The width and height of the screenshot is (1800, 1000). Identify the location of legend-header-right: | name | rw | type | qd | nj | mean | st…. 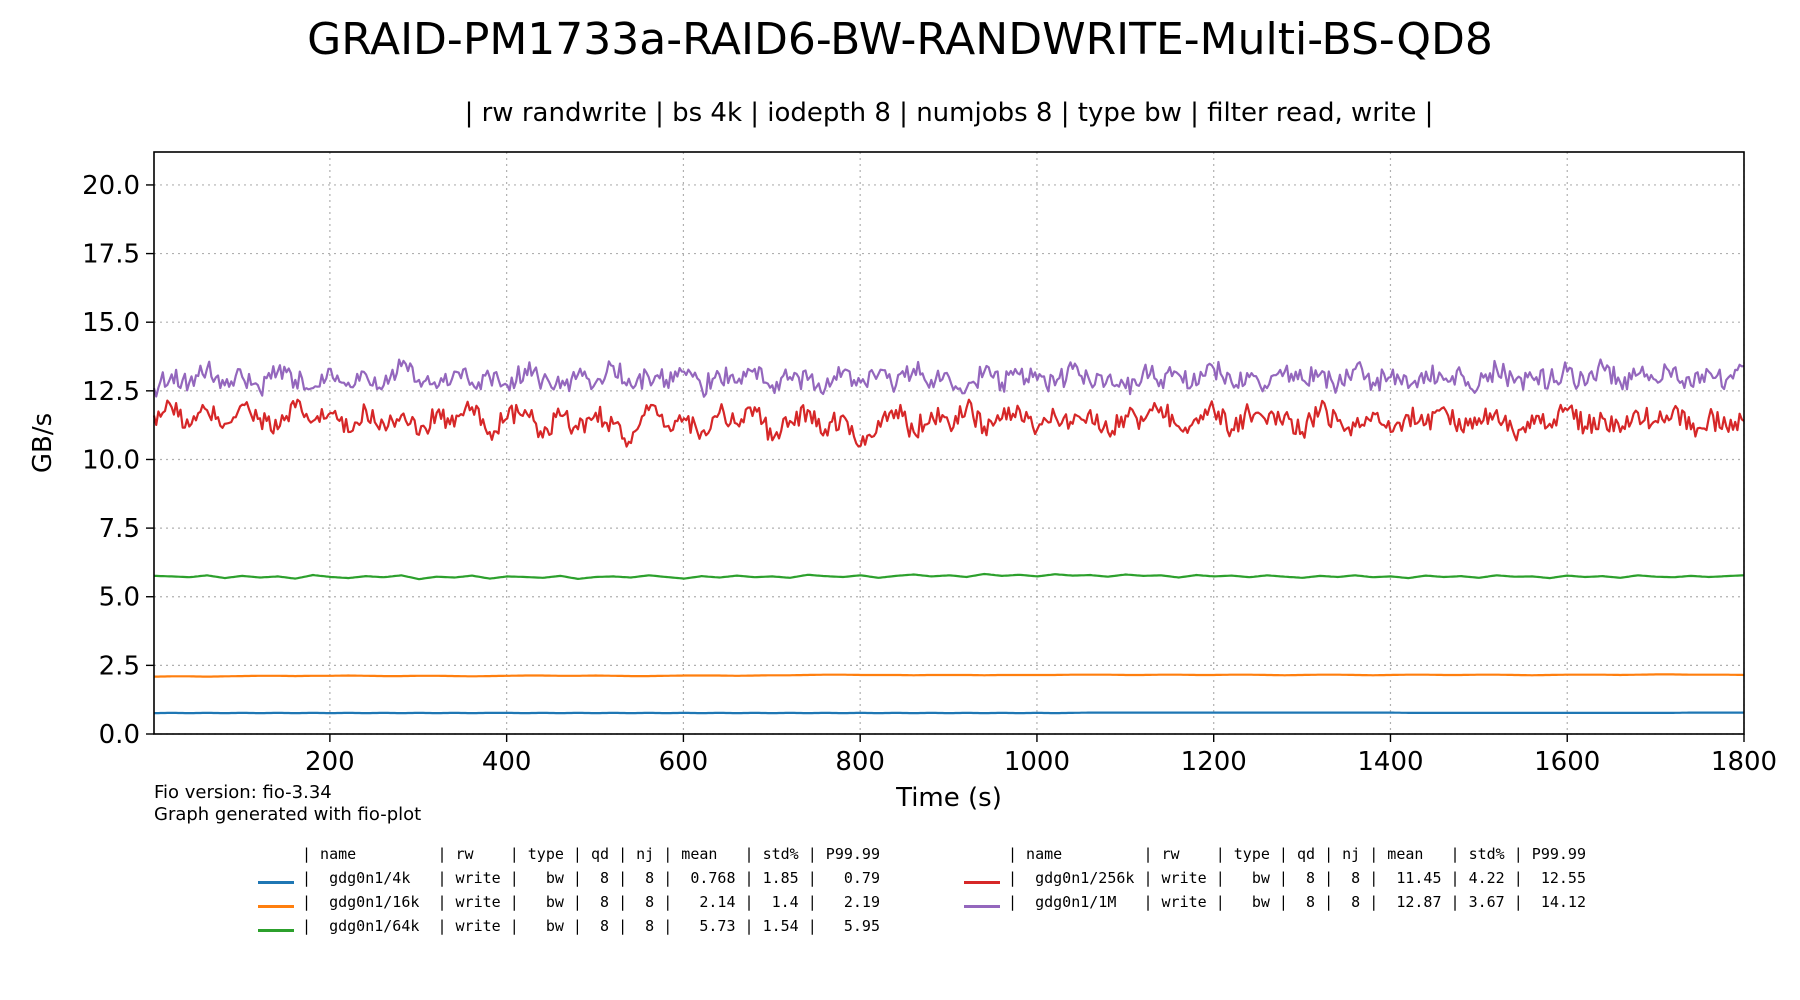
(1297, 854).